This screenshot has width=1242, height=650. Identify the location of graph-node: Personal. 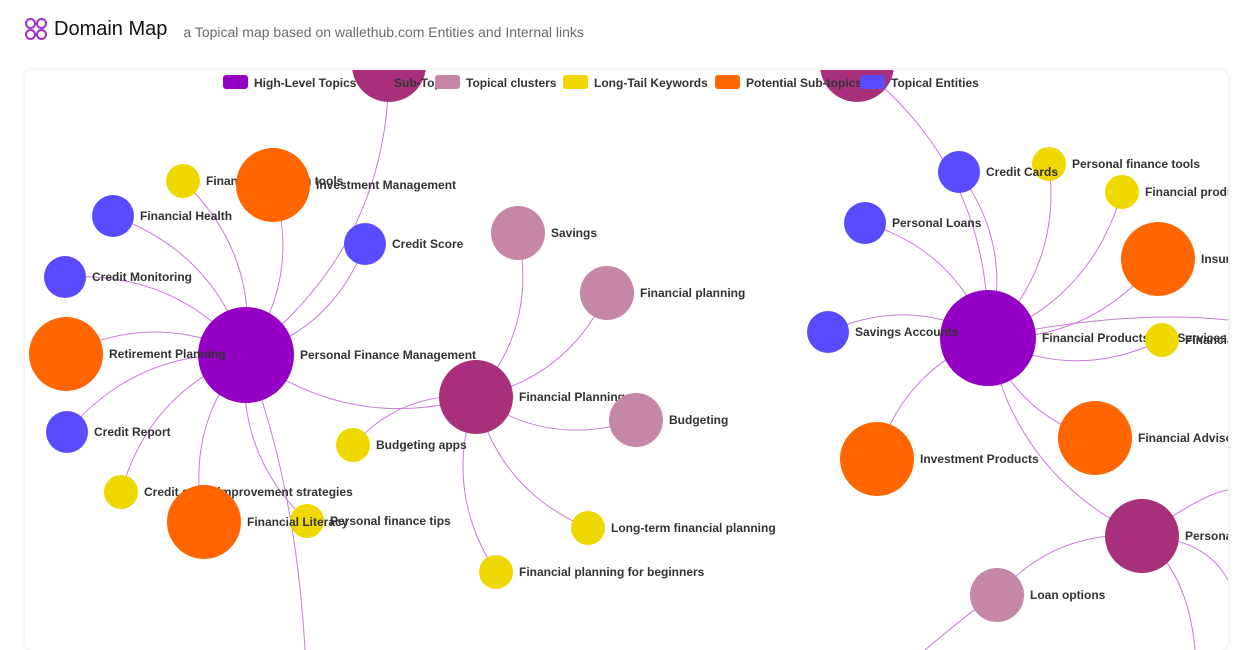
(1166, 536).